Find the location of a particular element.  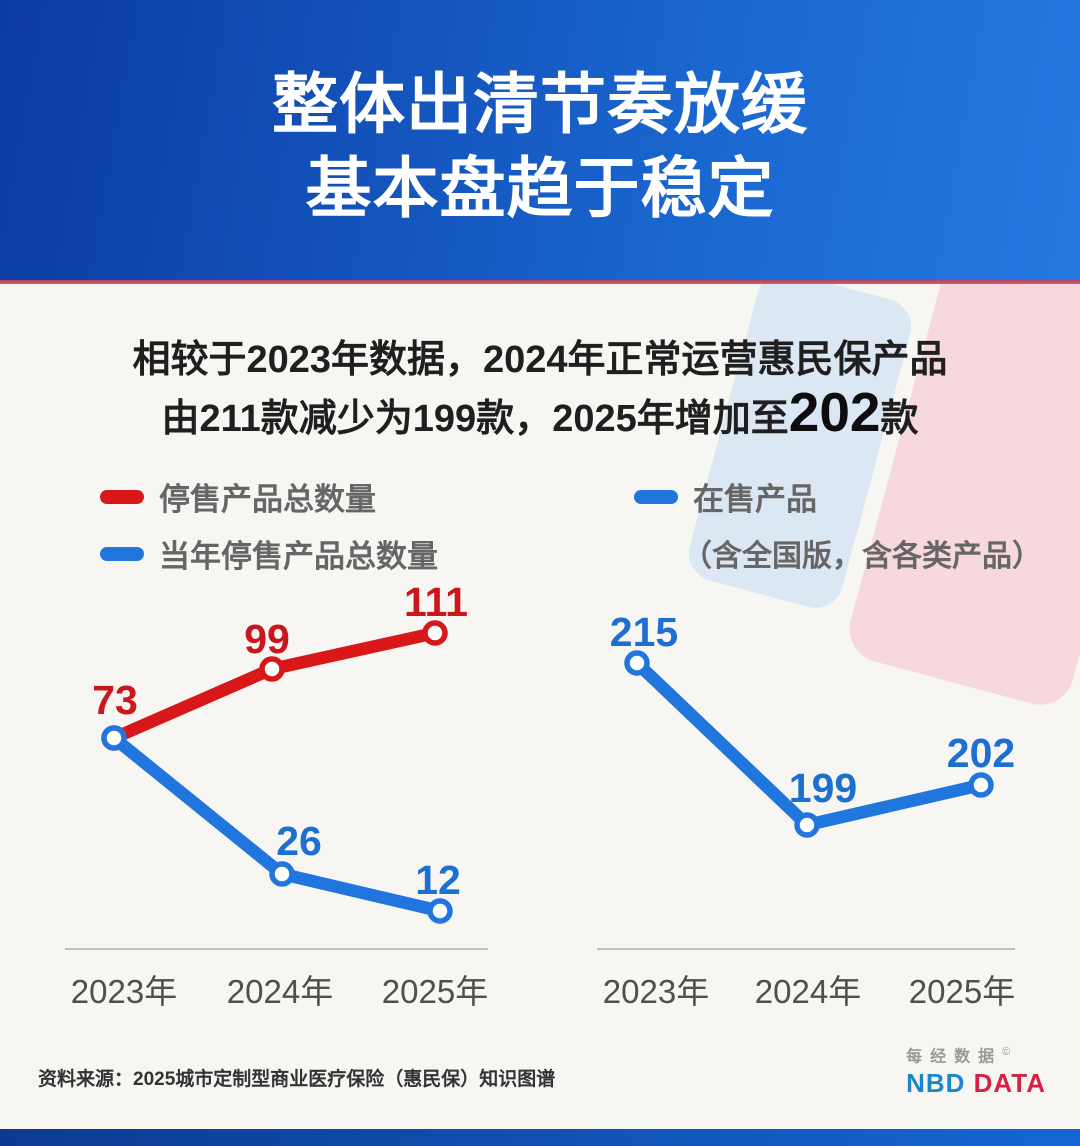

header-accent-divider is located at coordinates (540, 282).